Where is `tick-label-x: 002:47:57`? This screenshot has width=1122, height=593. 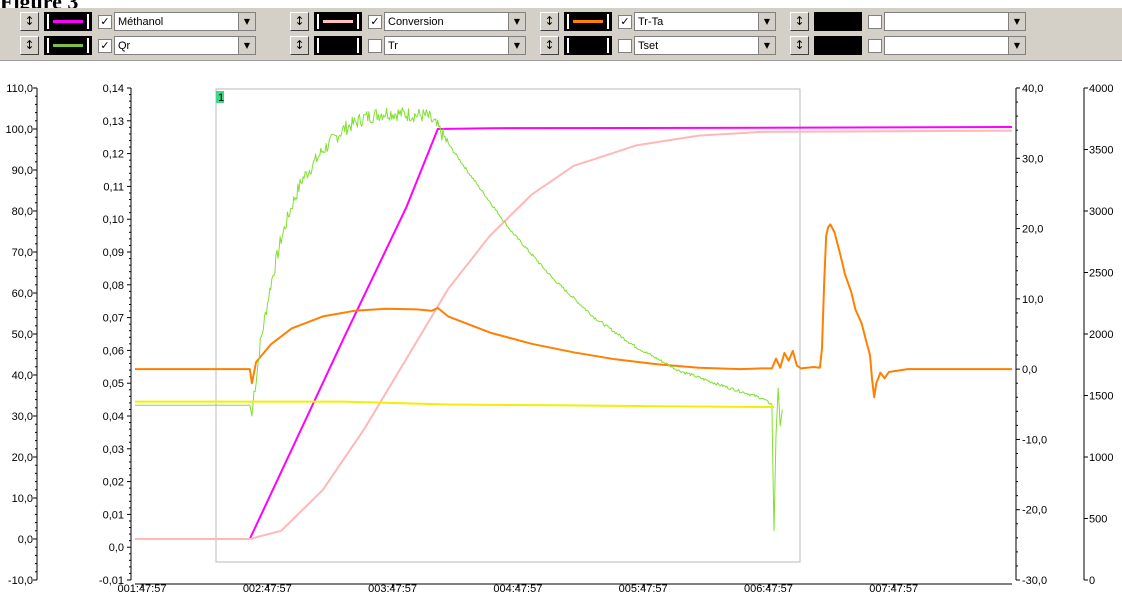 tick-label-x: 002:47:57 is located at coordinates (267, 588).